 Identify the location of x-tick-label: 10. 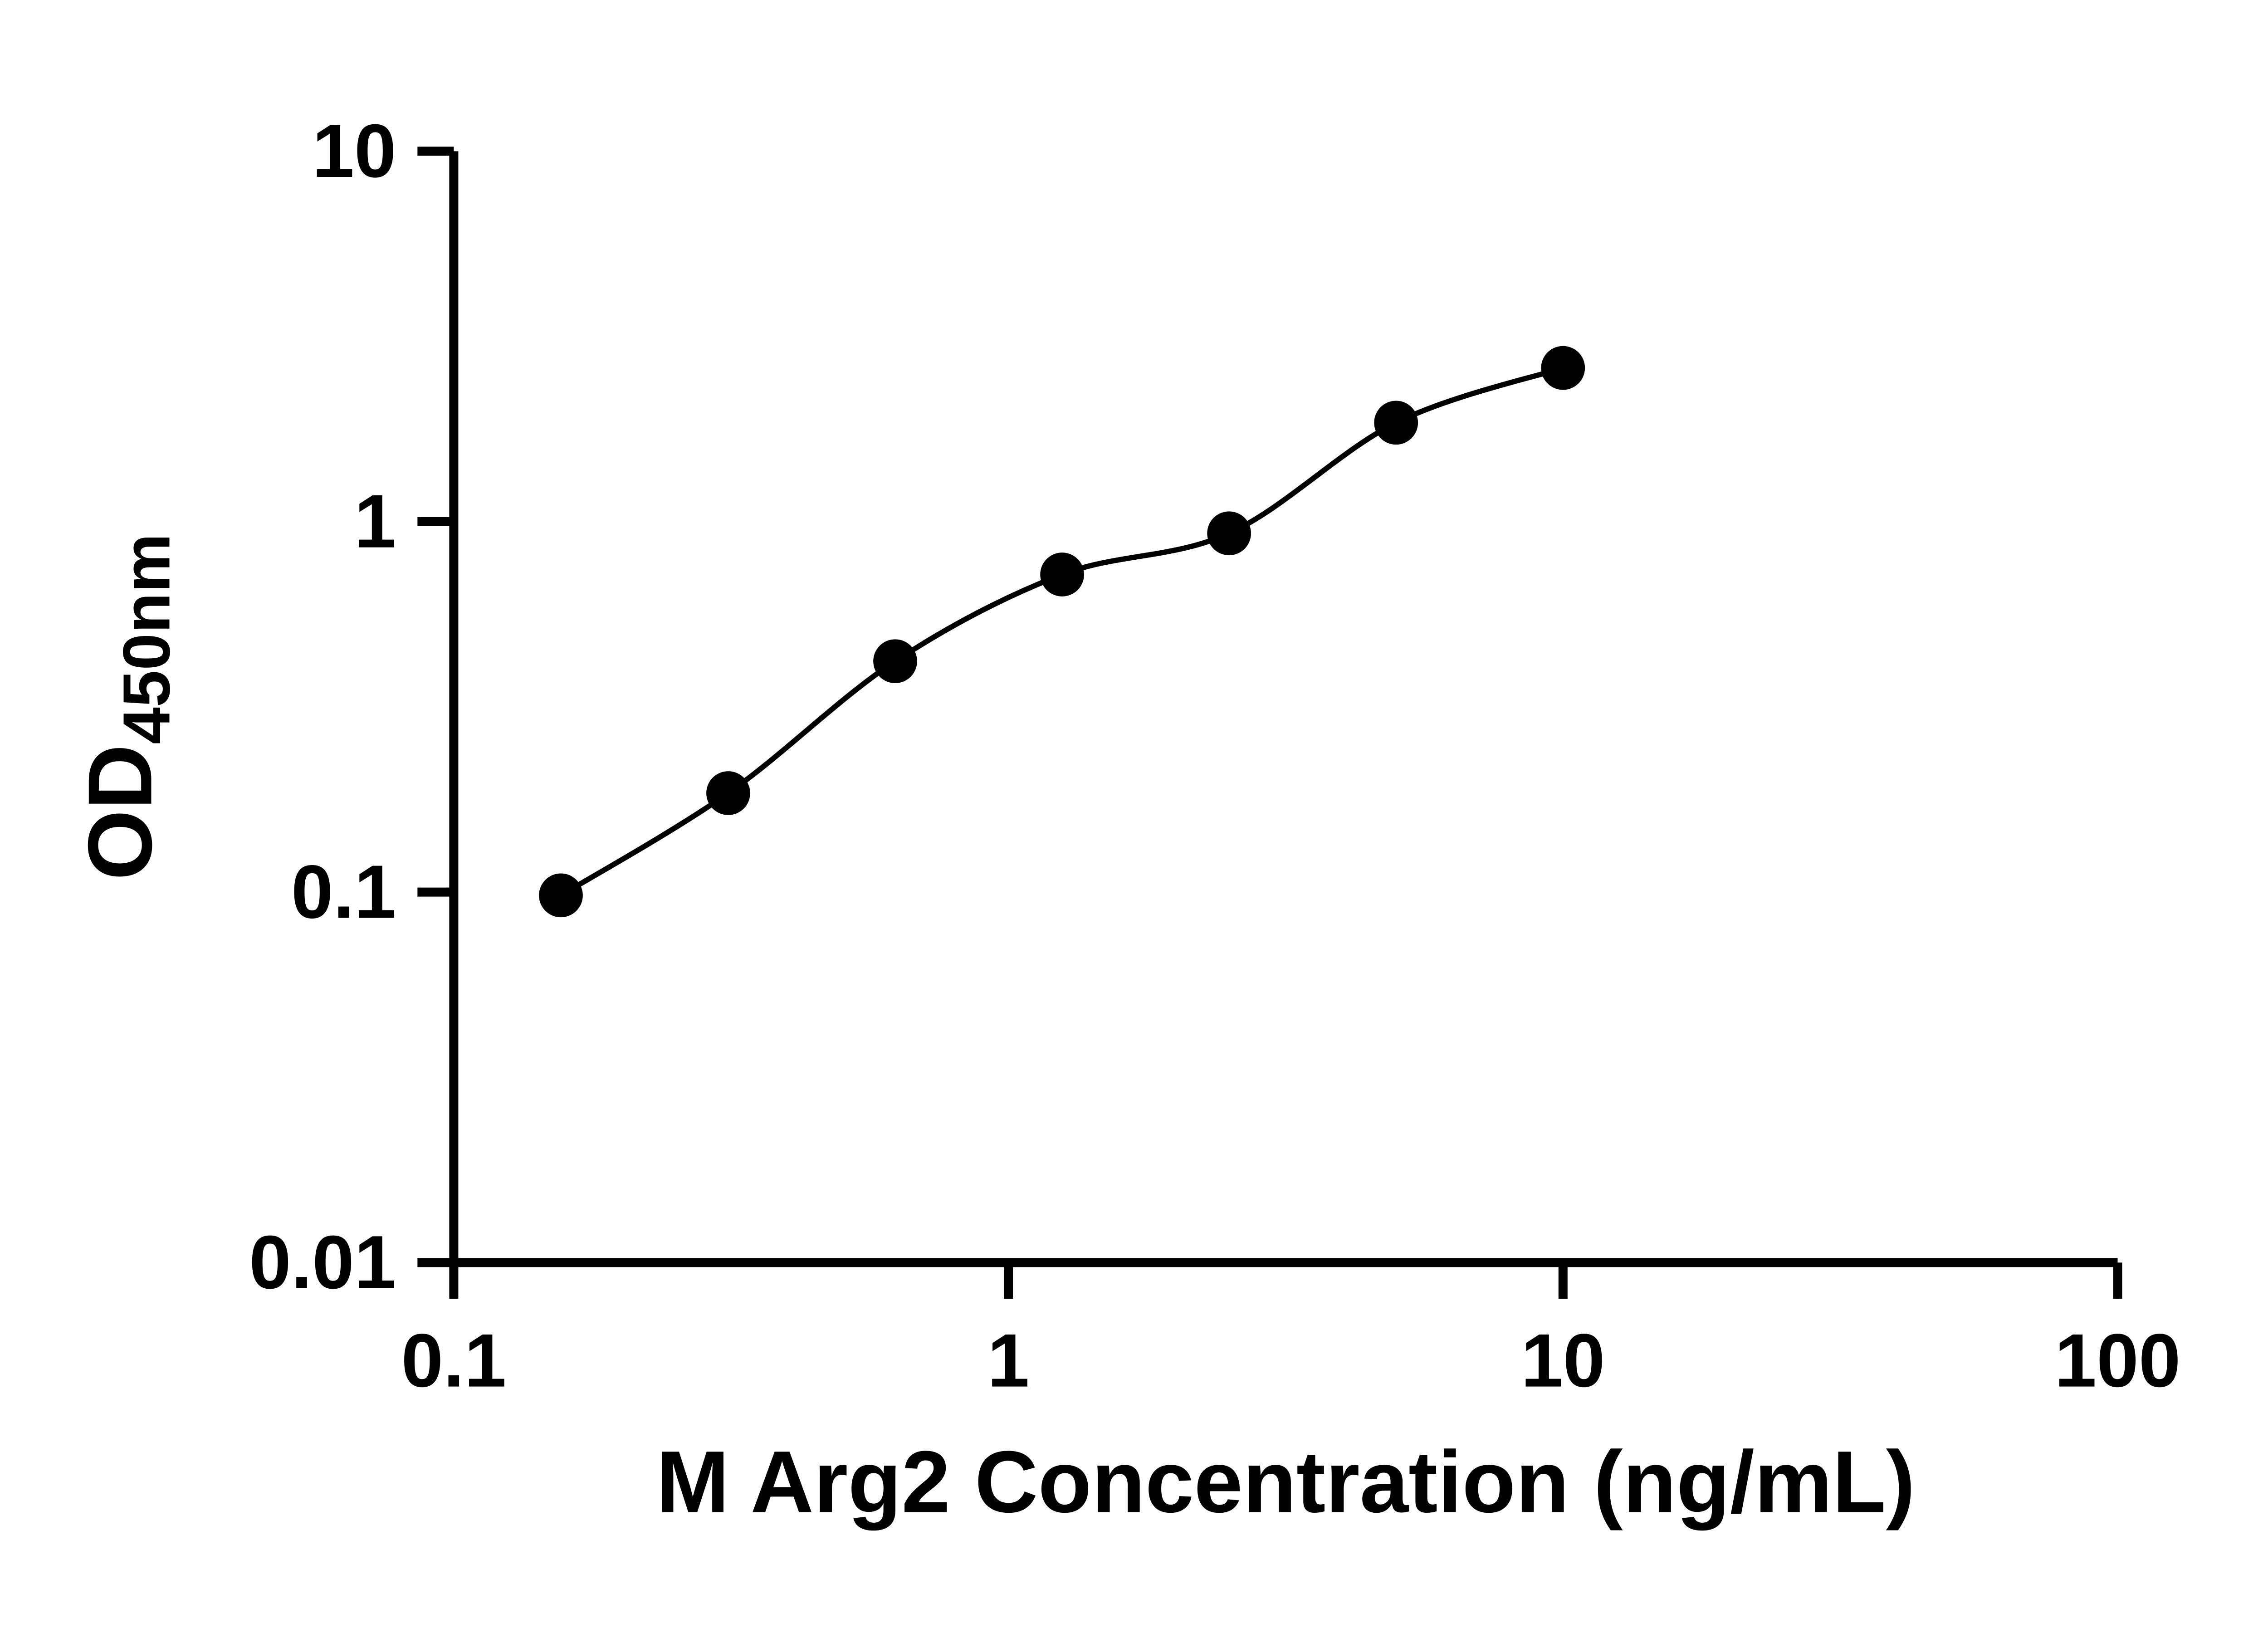
(1563, 1361).